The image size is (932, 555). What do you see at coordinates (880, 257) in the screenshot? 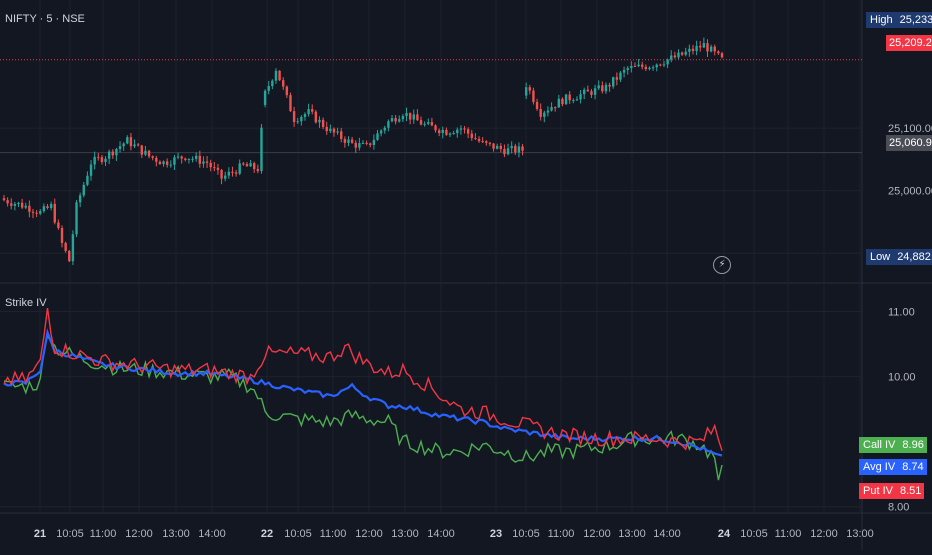
I see `low-tag-label: Low` at bounding box center [880, 257].